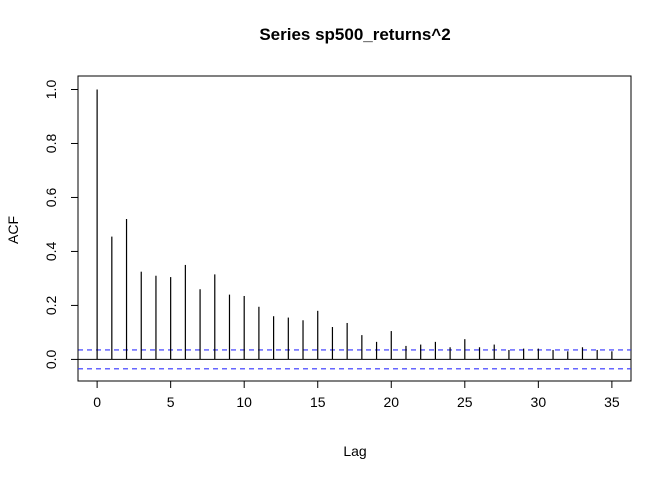 Image resolution: width=672 pixels, height=480 pixels. I want to click on x-tick-label: 25, so click(465, 402).